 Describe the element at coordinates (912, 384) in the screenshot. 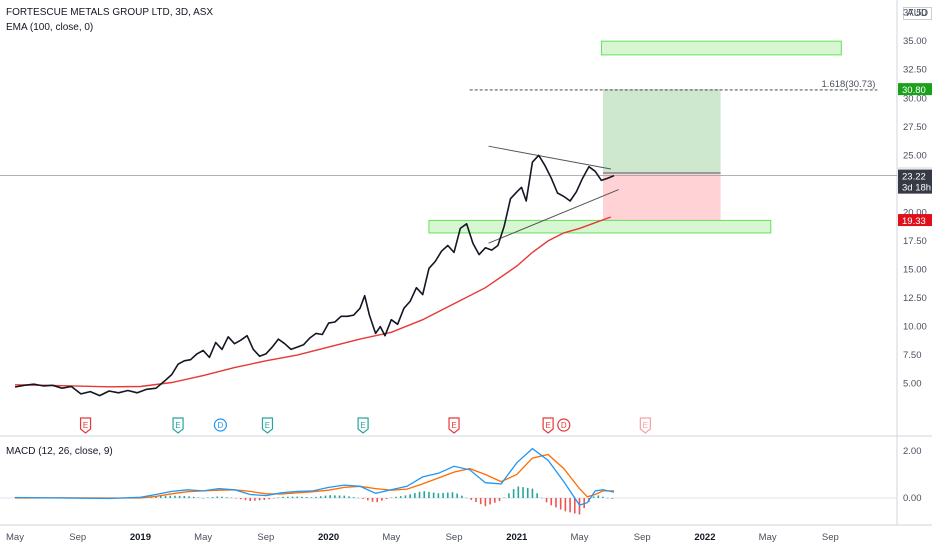

I see `price-axis-tick: 5.00` at that location.